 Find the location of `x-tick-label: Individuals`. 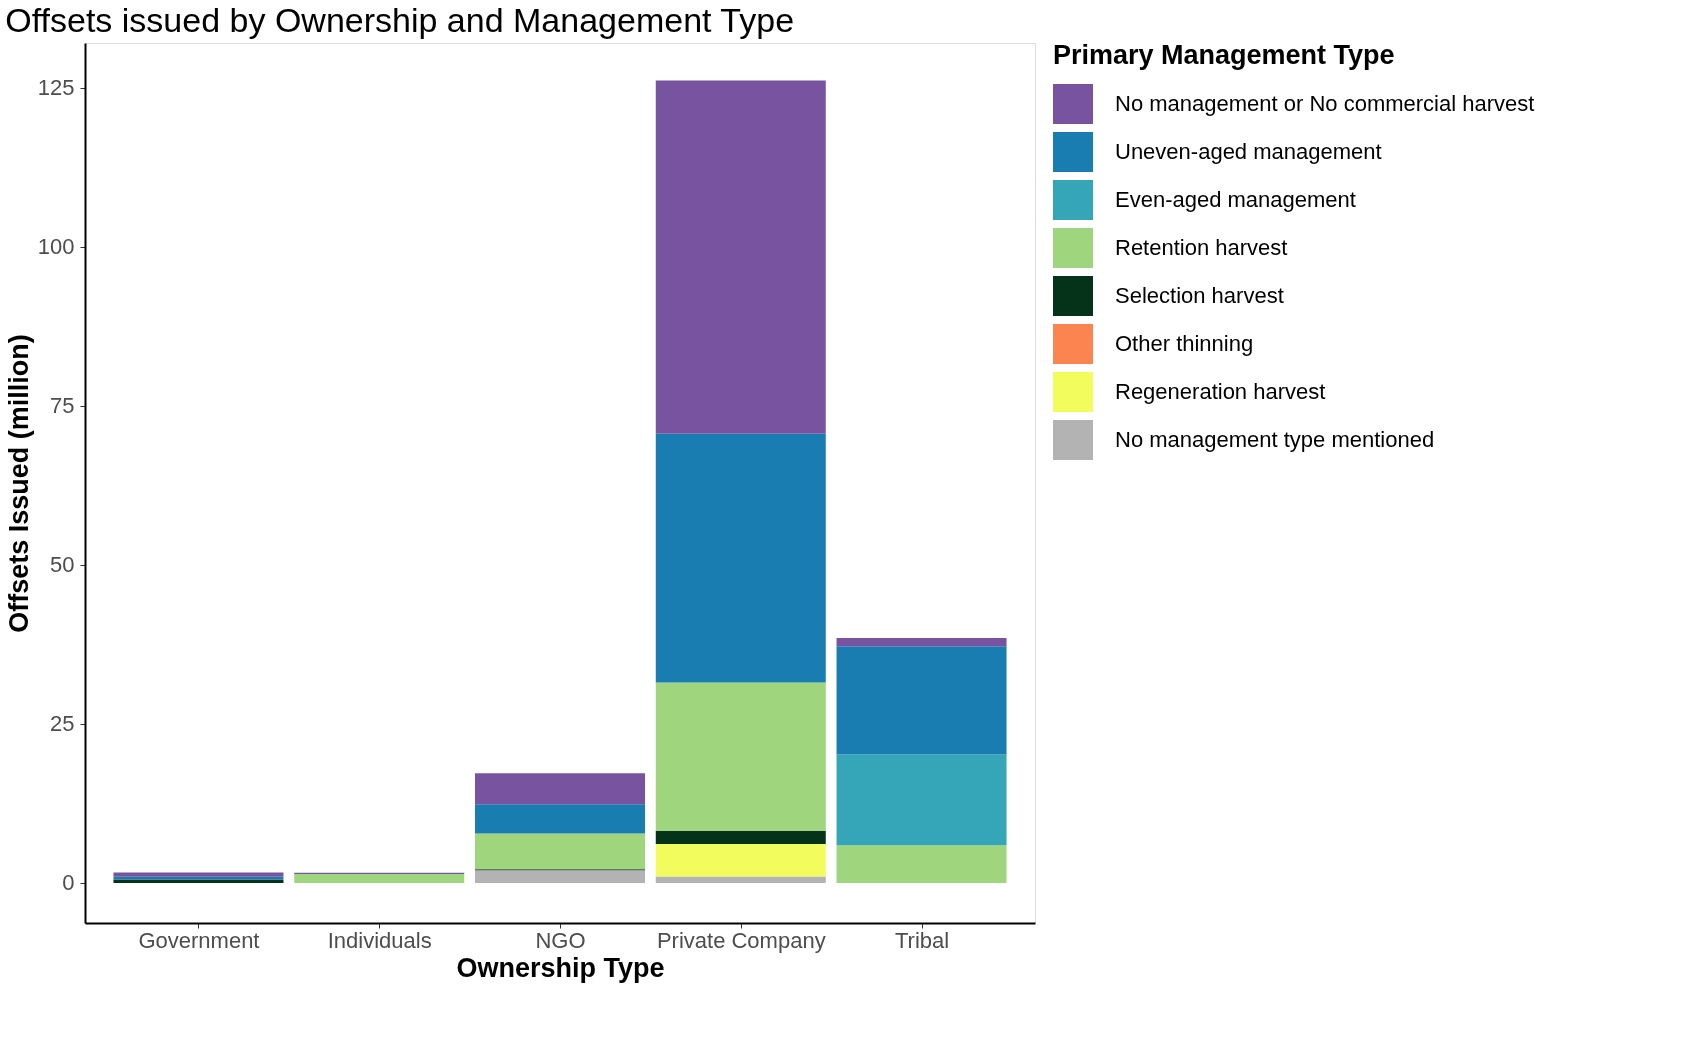

x-tick-label: Individuals is located at coordinates (379, 940).